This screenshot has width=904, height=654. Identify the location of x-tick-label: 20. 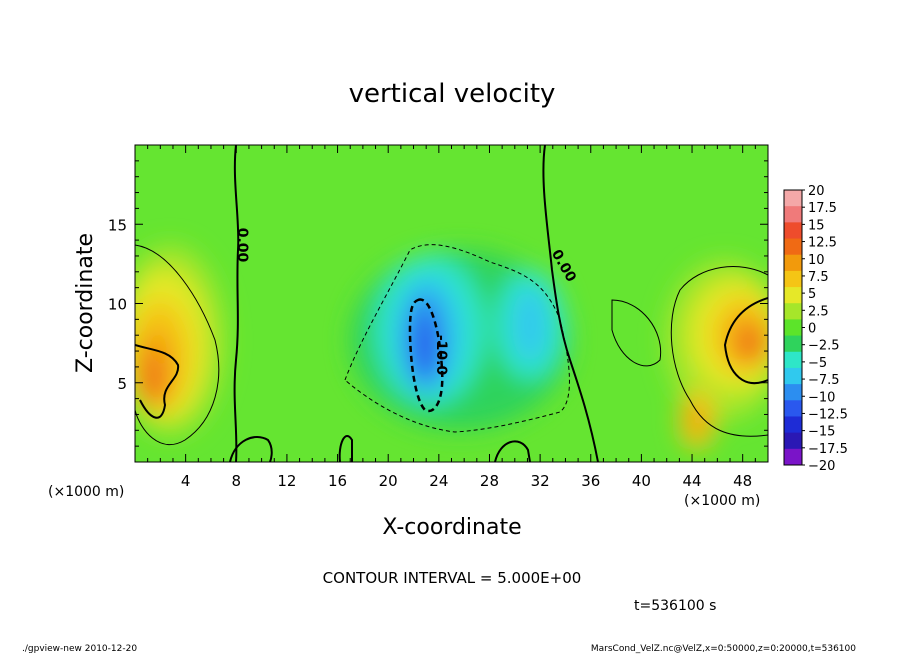
(388, 481).